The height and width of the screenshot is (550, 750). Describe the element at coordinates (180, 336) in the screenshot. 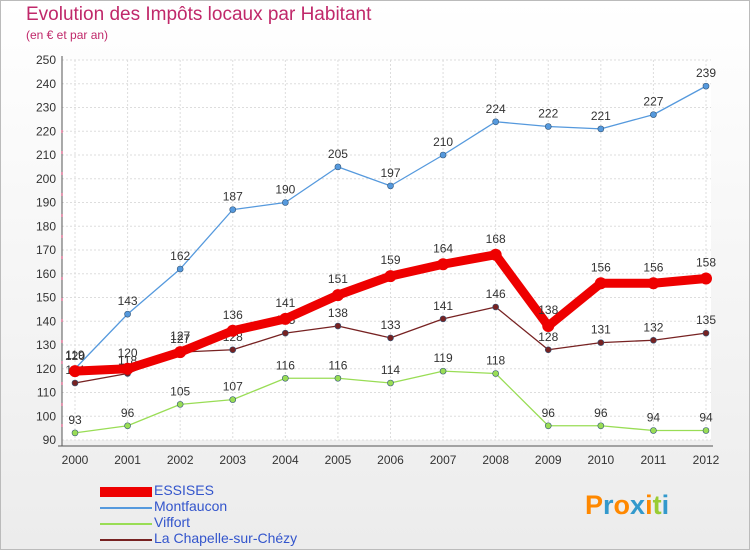

I see `data-label-essises: 127` at that location.